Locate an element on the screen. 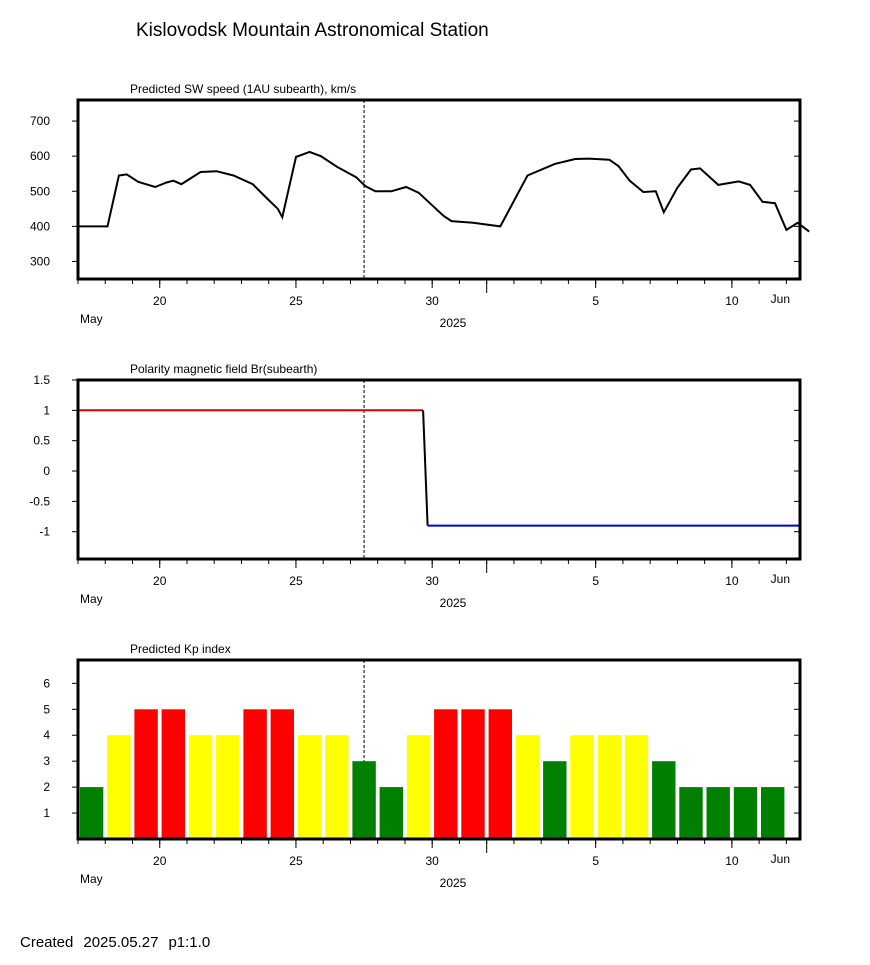  y-tick-label: 500 is located at coordinates (40, 191).